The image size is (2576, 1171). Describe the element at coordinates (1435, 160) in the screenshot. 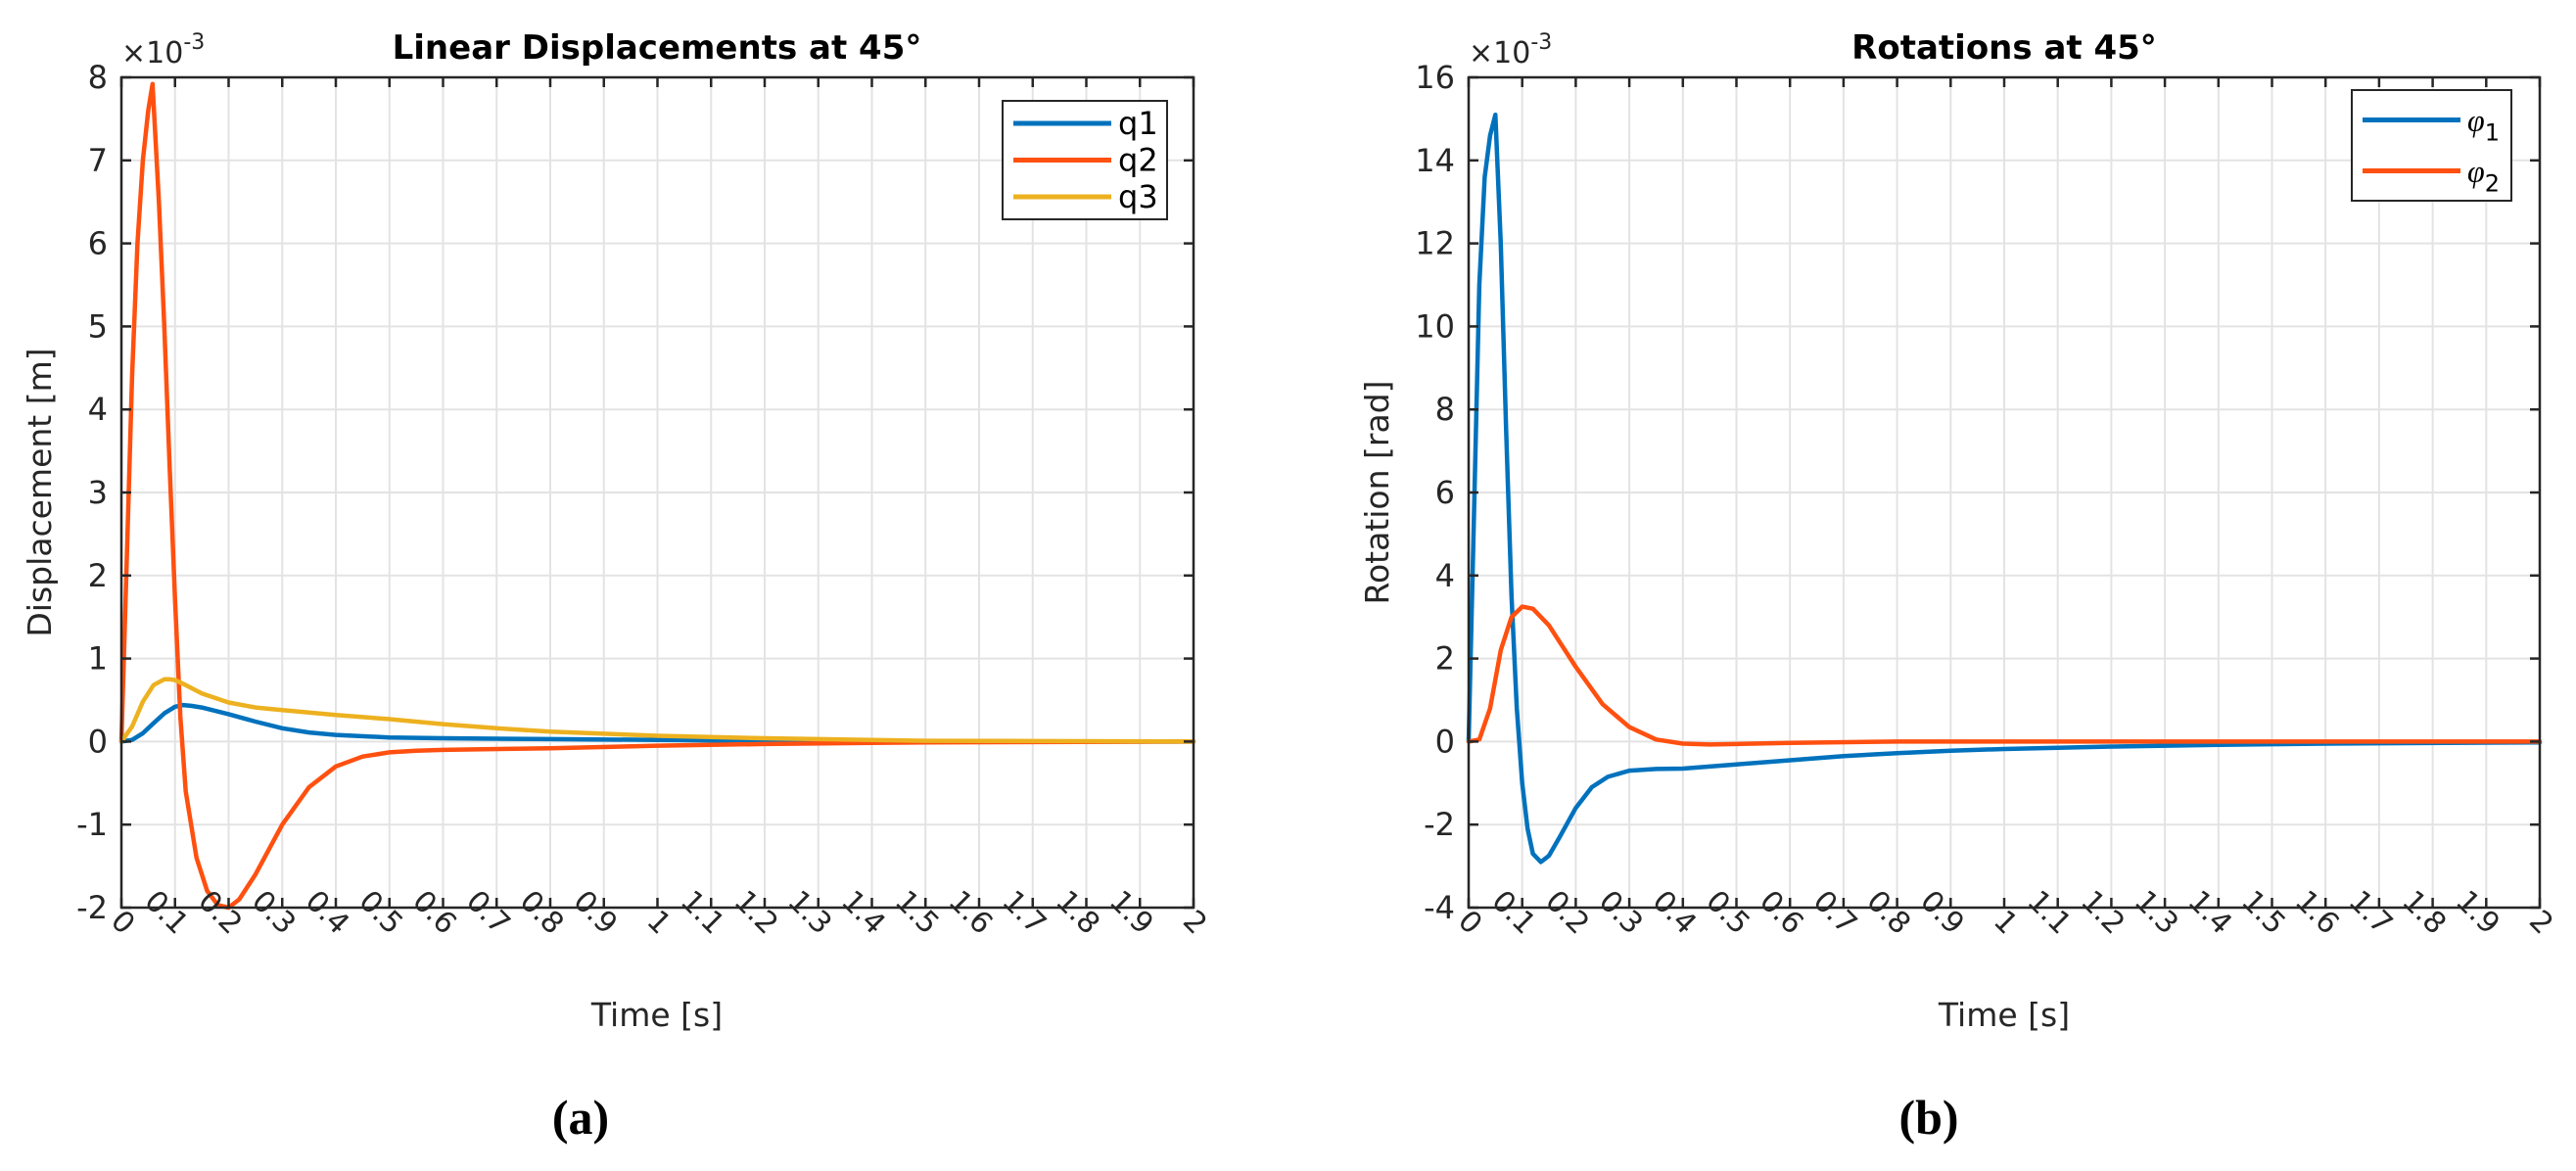

I see `y-tick-label: 14` at that location.